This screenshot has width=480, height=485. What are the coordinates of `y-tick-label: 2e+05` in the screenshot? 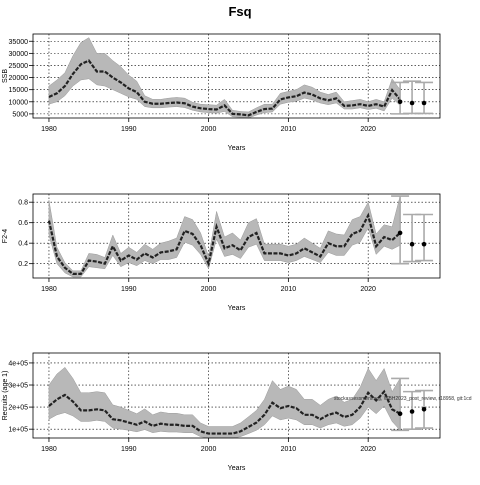 It's located at (18, 408).